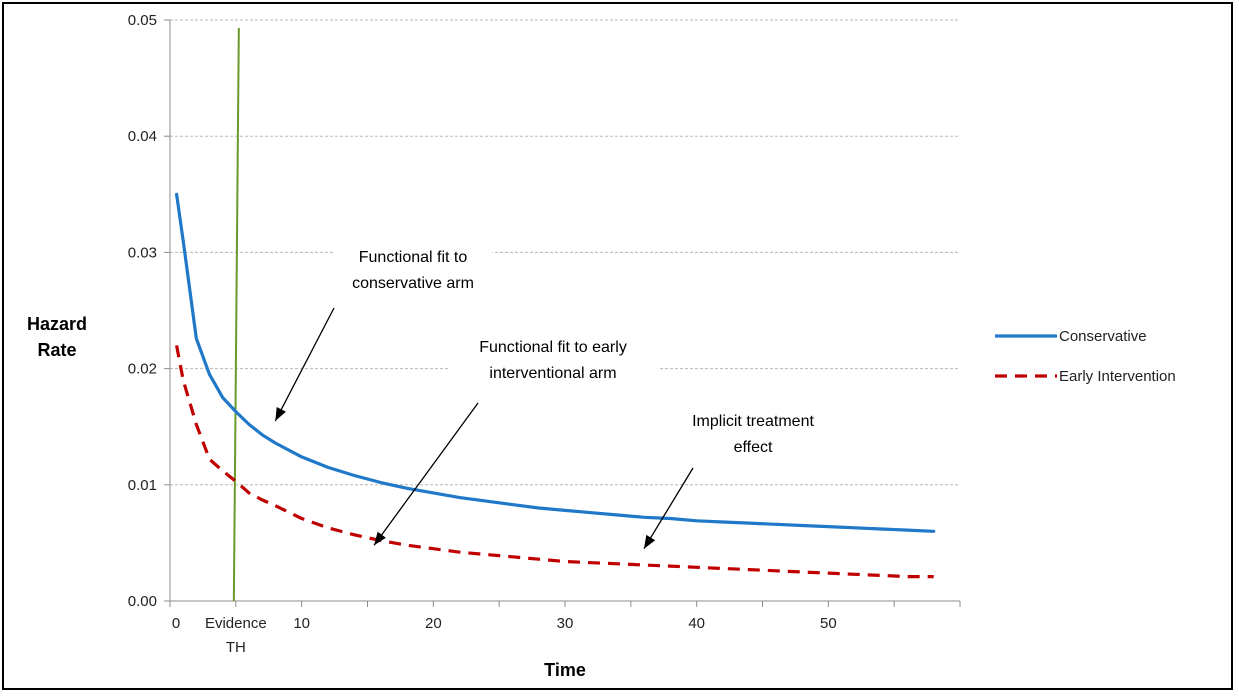 The width and height of the screenshot is (1239, 696). What do you see at coordinates (565, 670) in the screenshot?
I see `x-axis-title: Time` at bounding box center [565, 670].